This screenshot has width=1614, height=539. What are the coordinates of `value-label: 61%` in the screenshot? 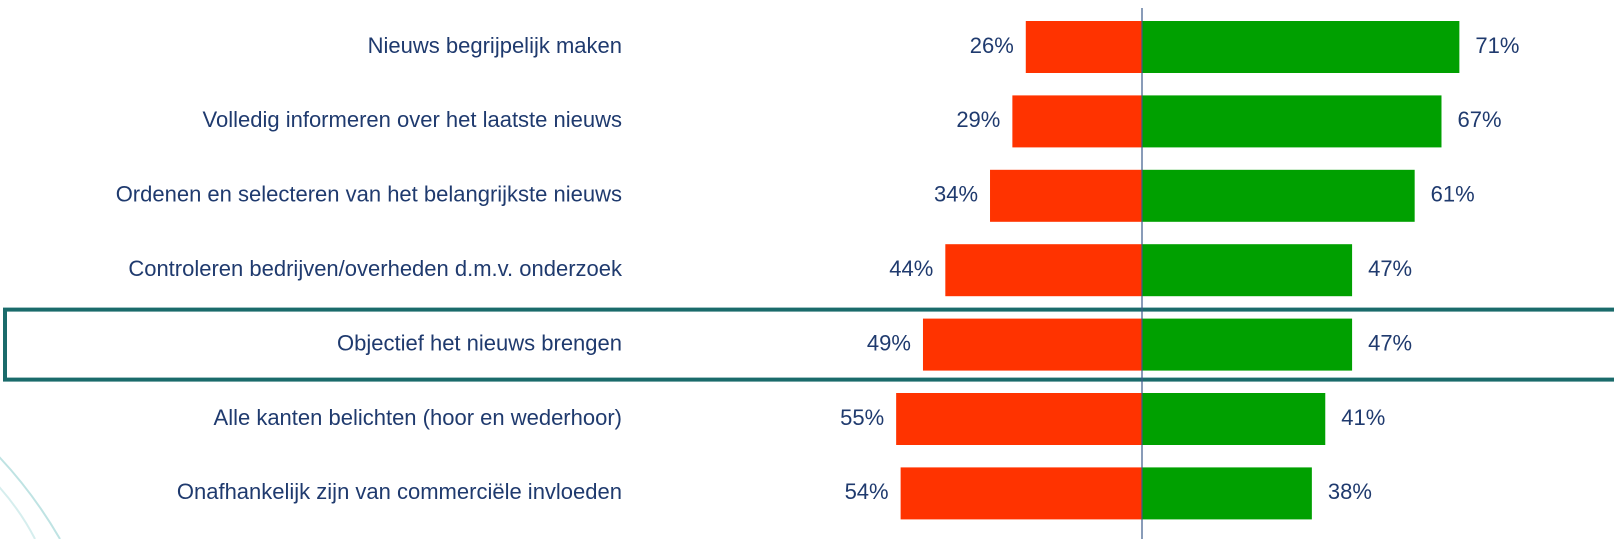 It's located at (1453, 194).